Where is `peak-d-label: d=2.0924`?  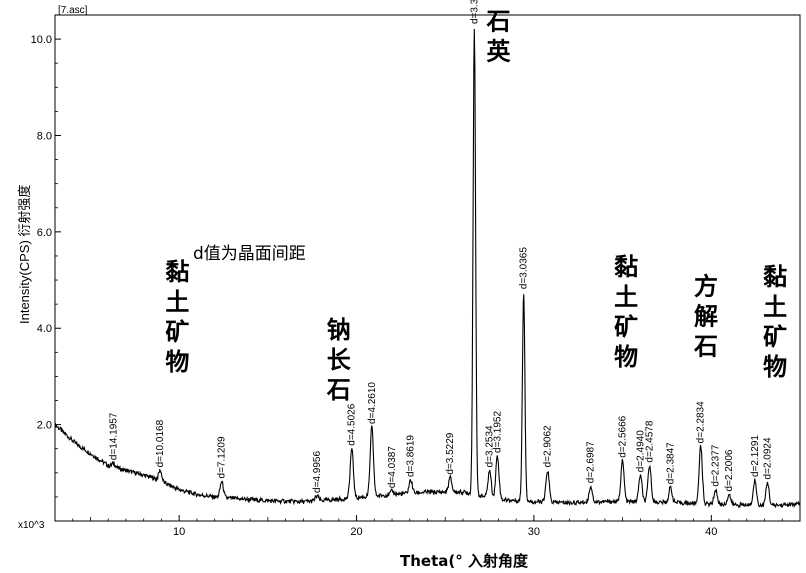
peak-d-label: d=2.0924 is located at coordinates (768, 458).